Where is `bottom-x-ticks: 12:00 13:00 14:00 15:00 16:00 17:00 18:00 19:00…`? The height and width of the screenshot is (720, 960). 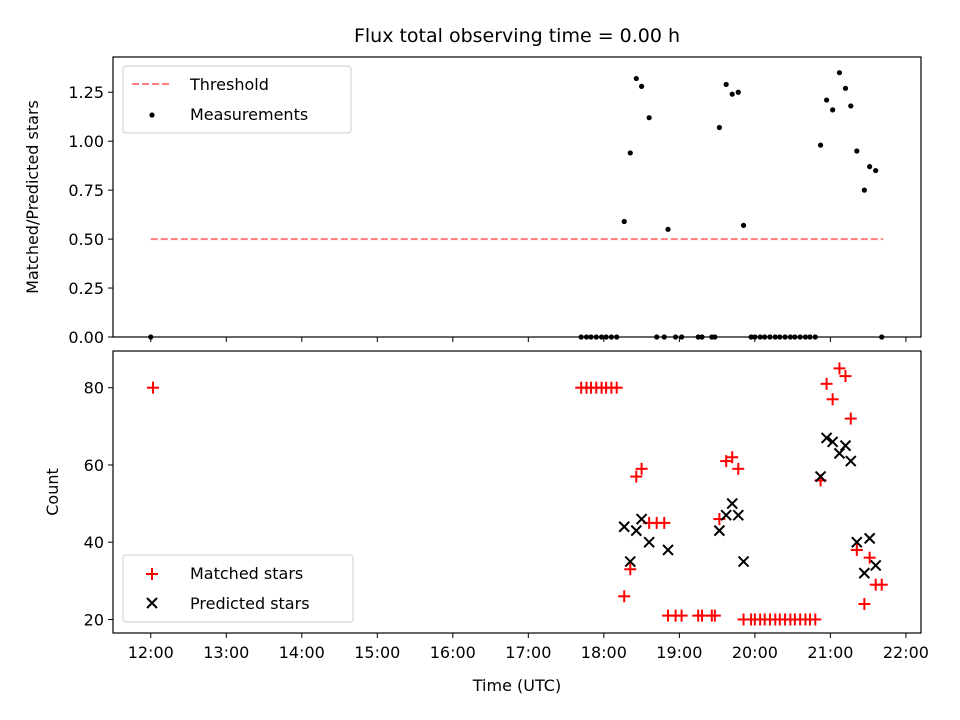
bottom-x-ticks: 12:00 13:00 14:00 15:00 16:00 17:00 18:00 19:00… is located at coordinates (528, 647).